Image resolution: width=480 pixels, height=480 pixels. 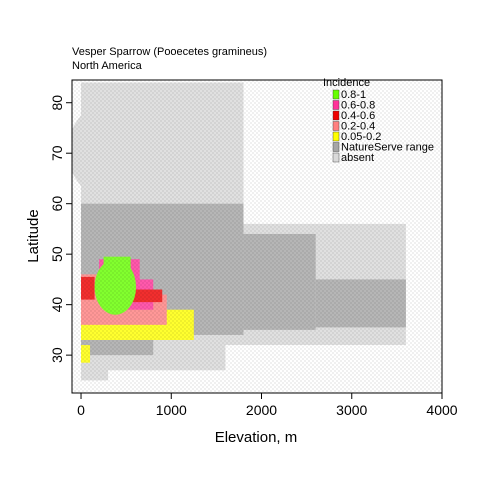 What do you see at coordinates (57, 204) in the screenshot?
I see `y-tick-label: 60` at bounding box center [57, 204].